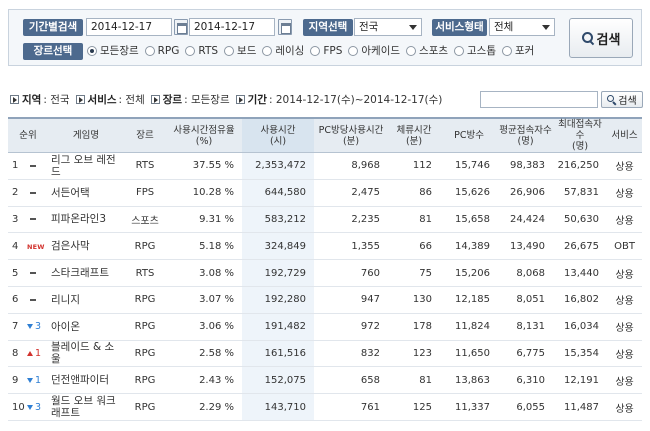  I want to click on cell-game-name: 월드 오브 워크래프트, so click(86, 407).